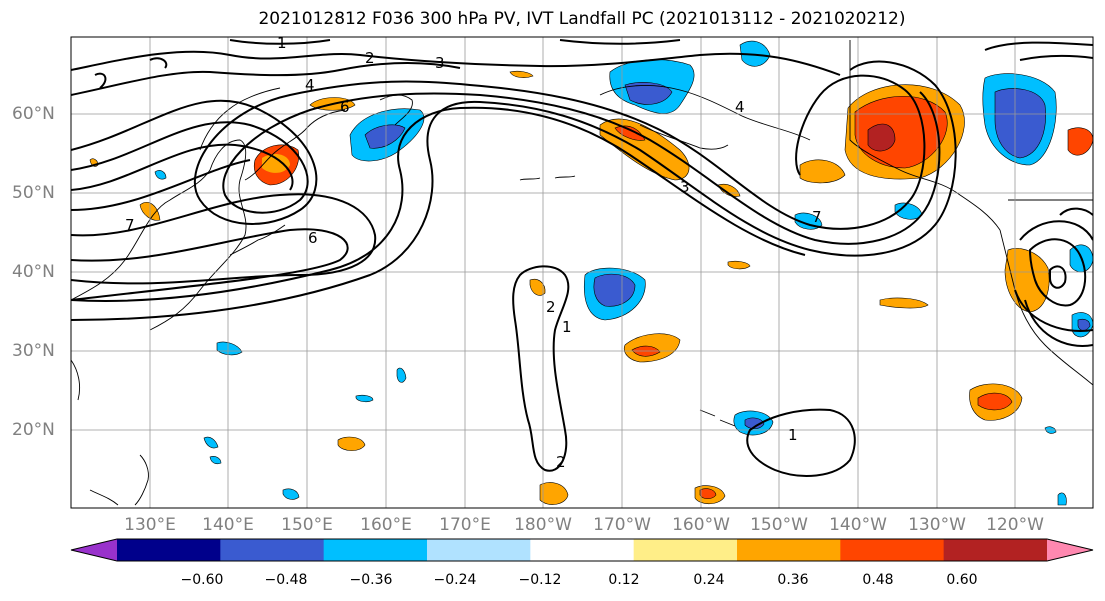  Describe the element at coordinates (465, 525) in the screenshot. I see `lon-label-170e: 170°E` at that location.